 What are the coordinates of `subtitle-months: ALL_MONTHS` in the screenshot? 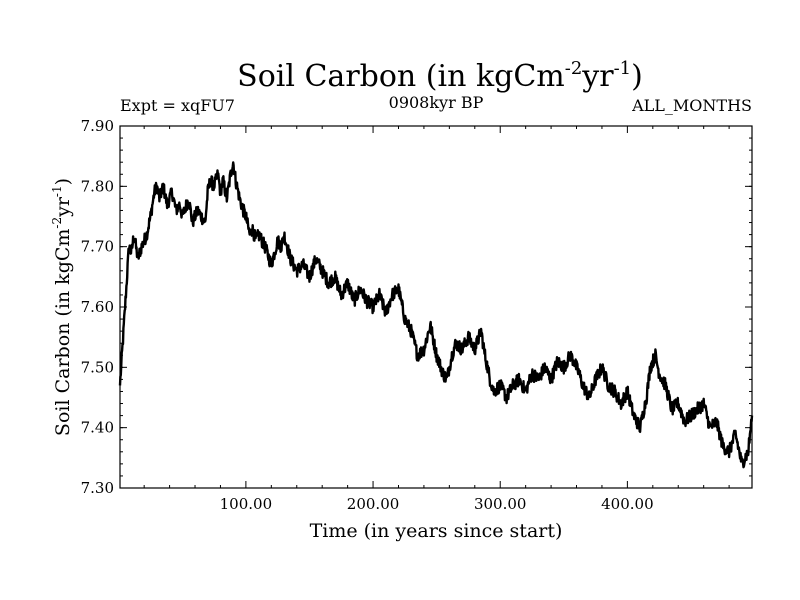 It's located at (691, 105).